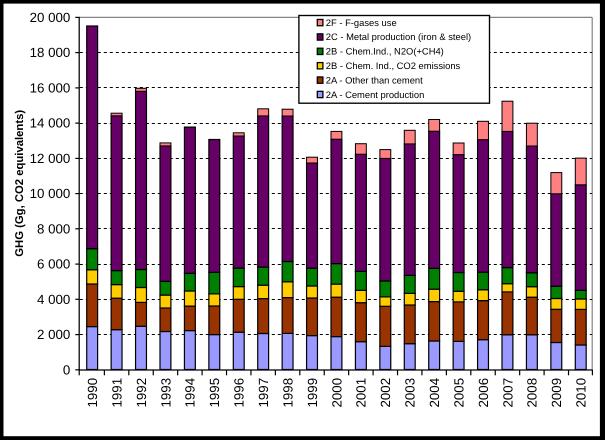  What do you see at coordinates (92, 393) in the screenshot?
I see `svg-text: 1990` at bounding box center [92, 393].